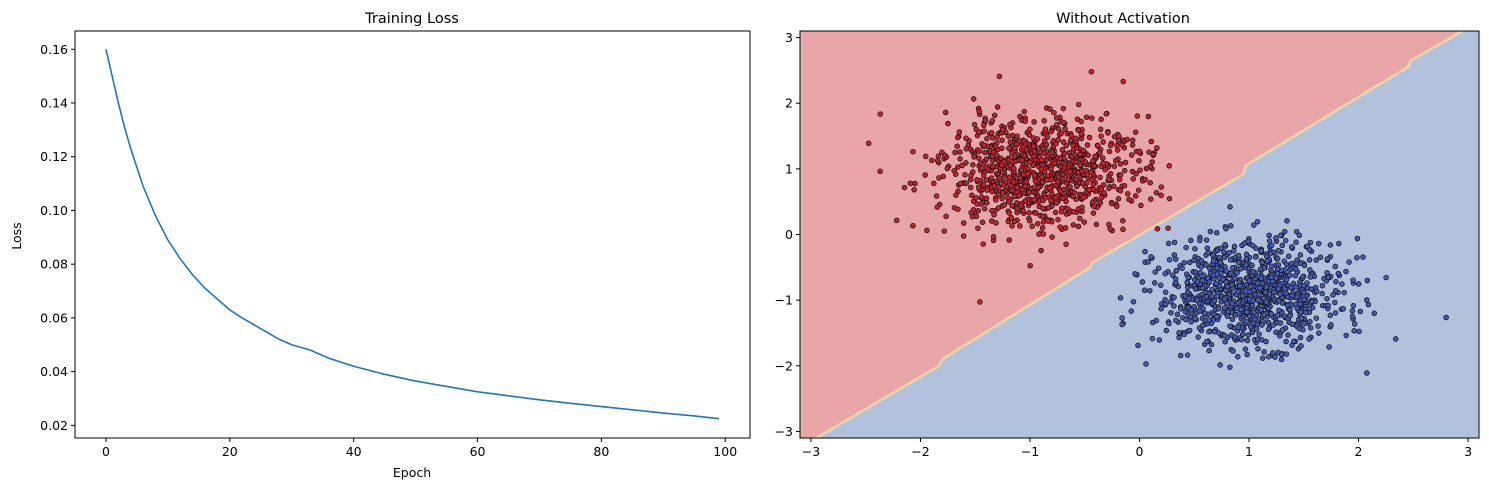  Describe the element at coordinates (1283, 290) in the screenshot. I see `series-lower-right` at that location.